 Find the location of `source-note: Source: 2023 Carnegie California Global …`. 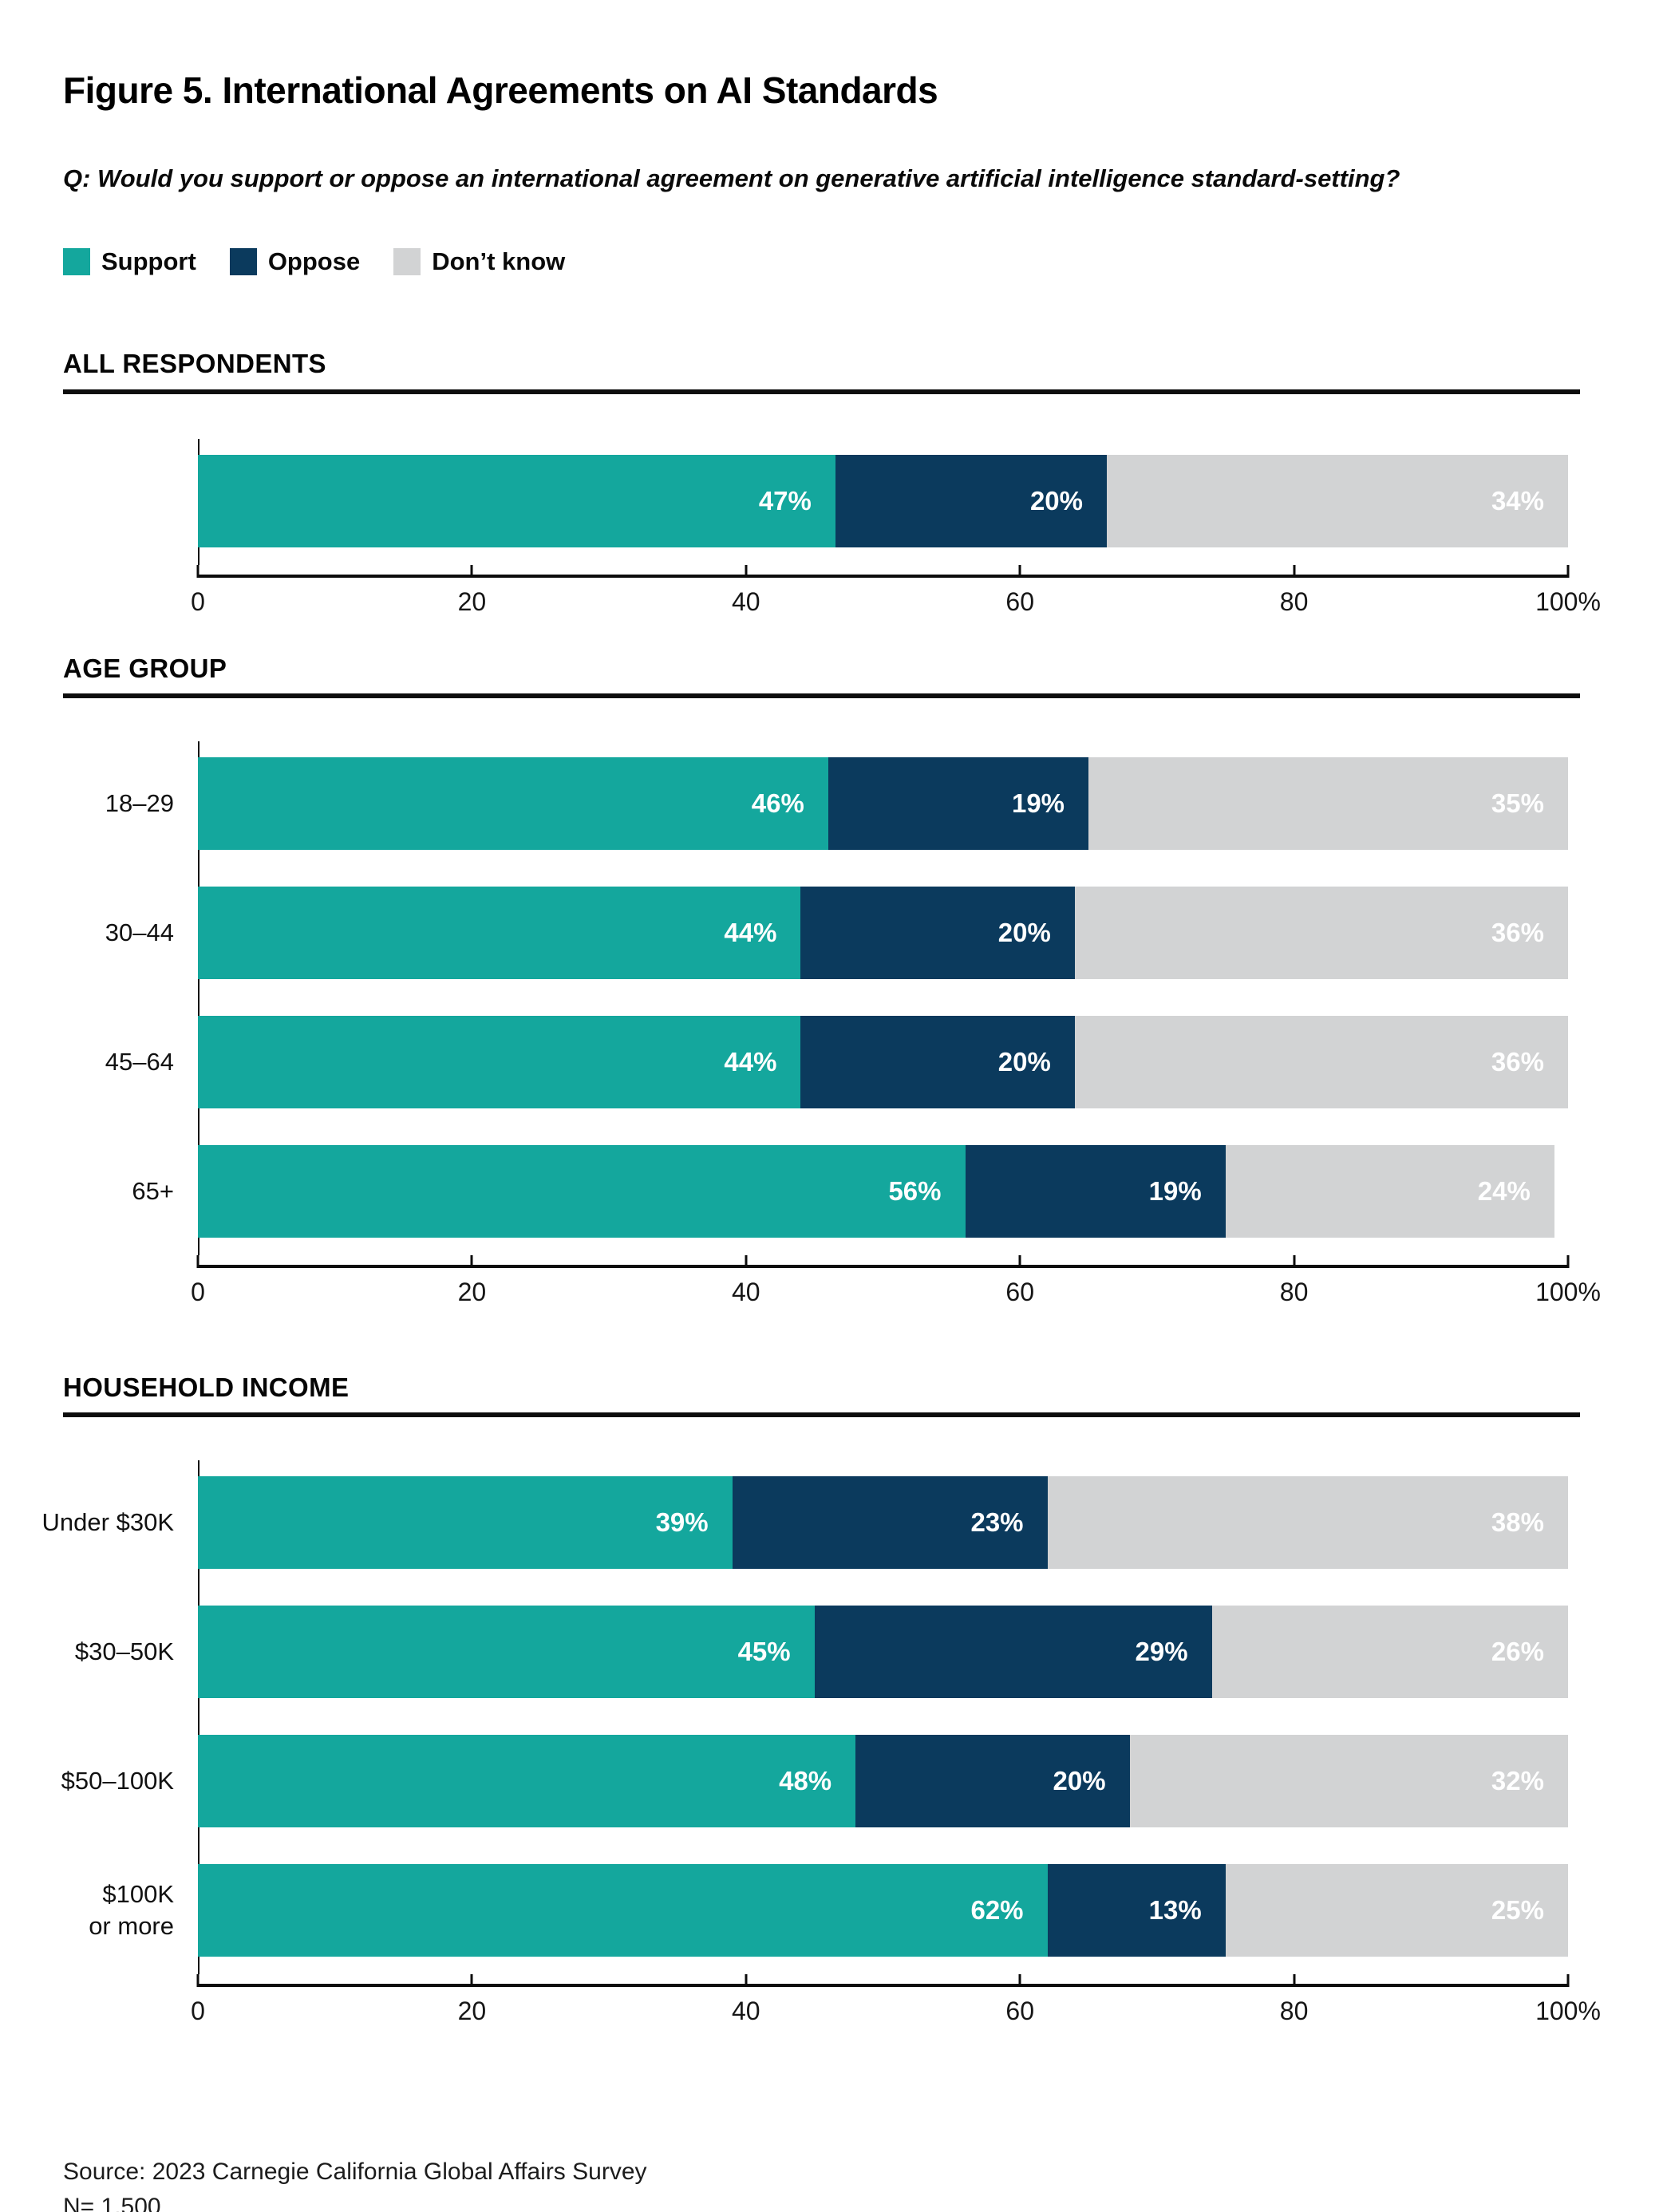

source-note: Source: 2023 Carnegie California Global … is located at coordinates (822, 2183).